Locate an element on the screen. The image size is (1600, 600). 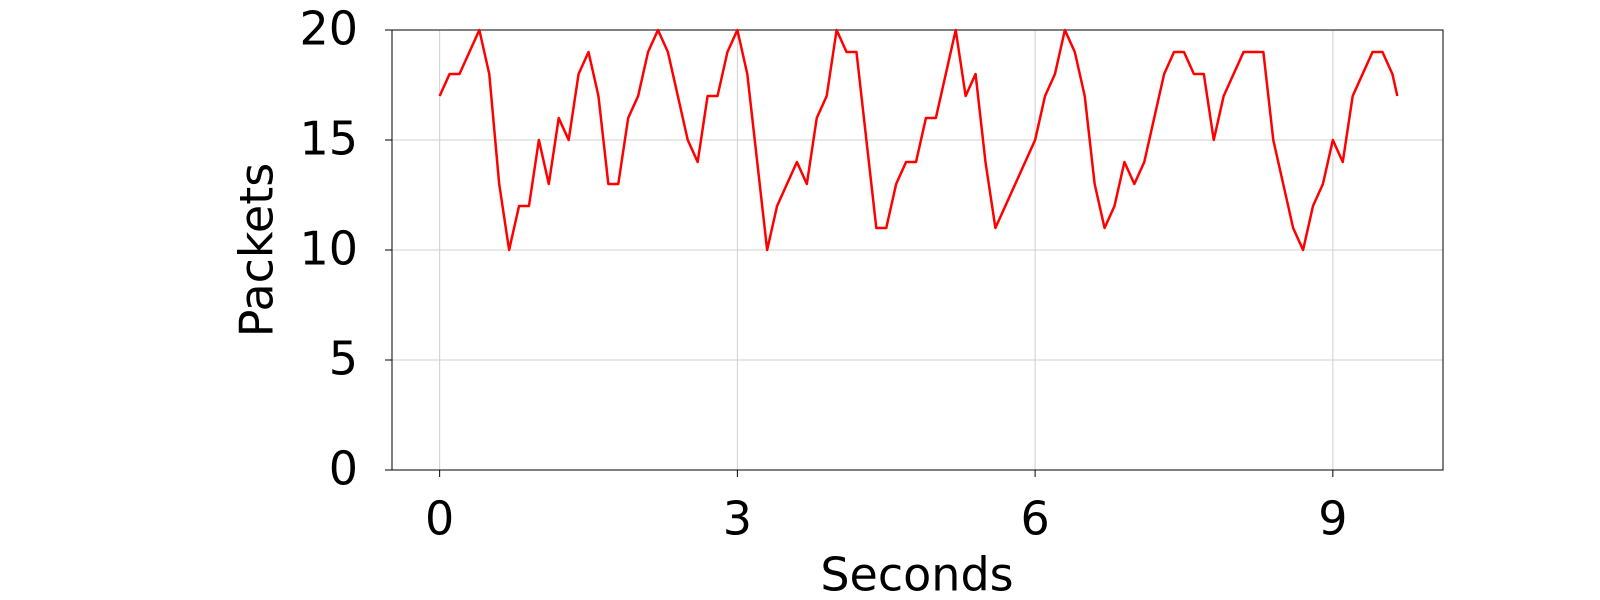
x-tick-label: 6 is located at coordinates (1034, 519).